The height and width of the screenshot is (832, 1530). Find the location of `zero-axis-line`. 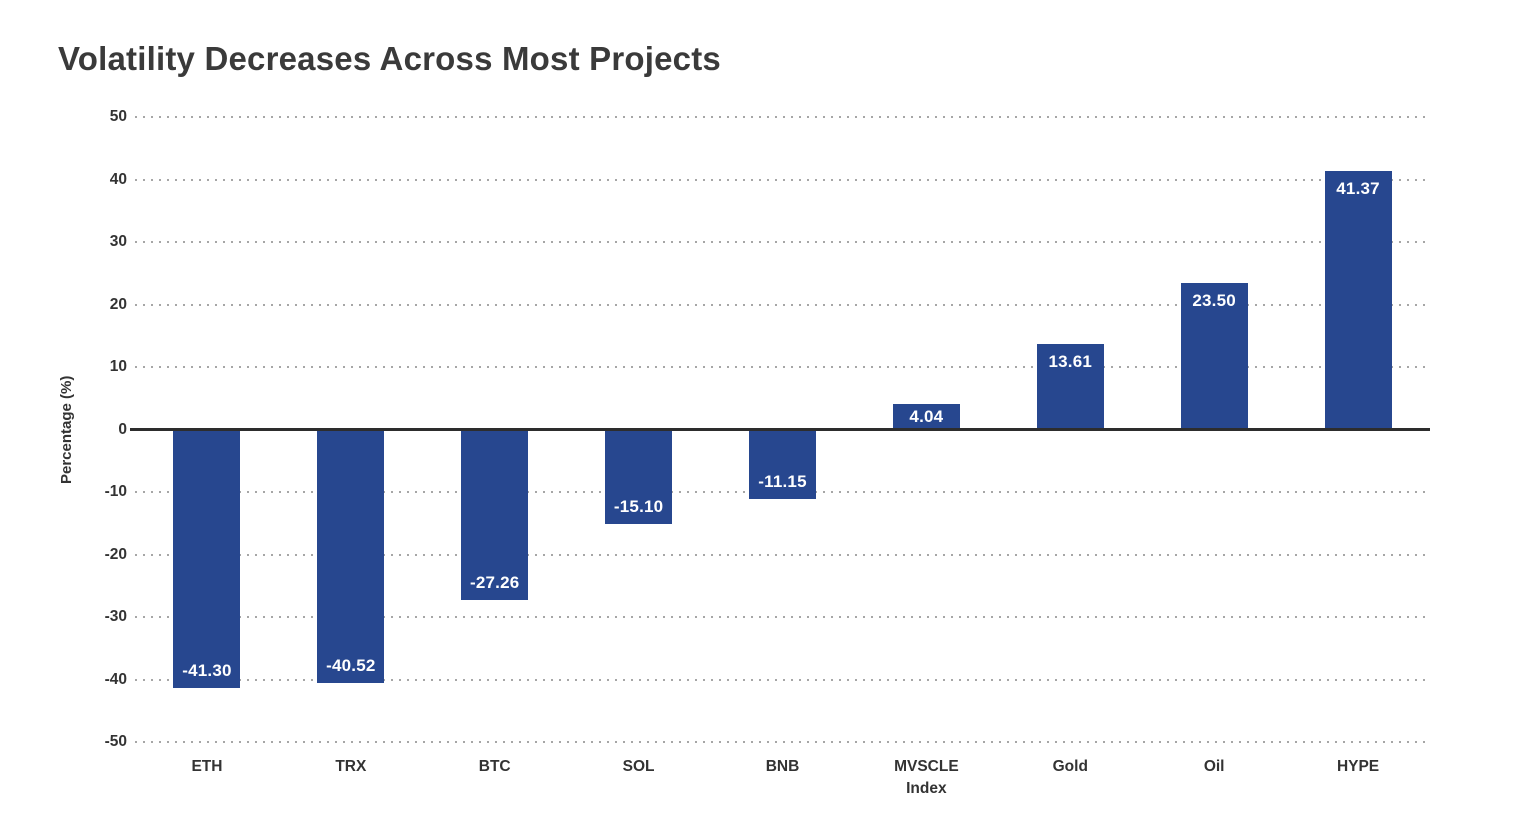

zero-axis-line is located at coordinates (780, 429).